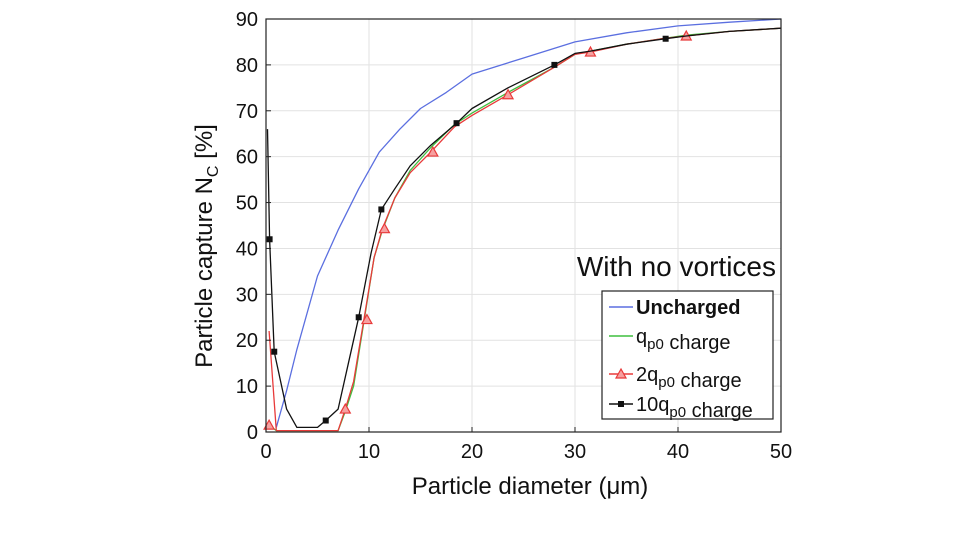  Describe the element at coordinates (687, 355) in the screenshot. I see `legend-box` at that location.